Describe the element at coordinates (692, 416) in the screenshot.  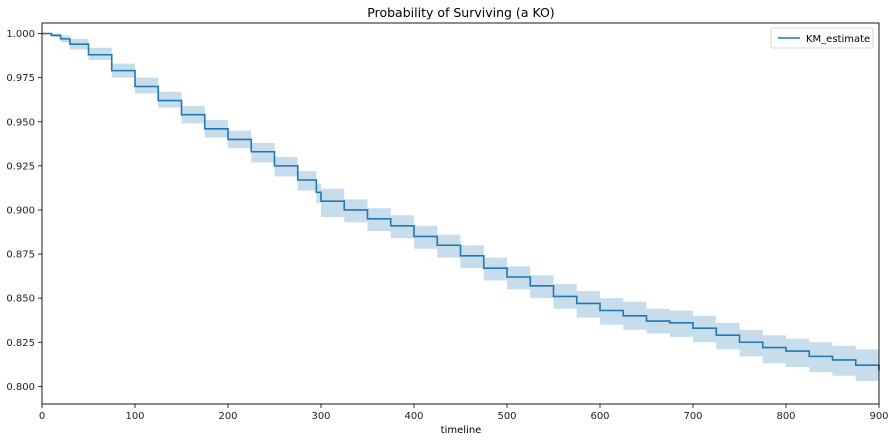
I see `x-tick-label: 700` at that location.